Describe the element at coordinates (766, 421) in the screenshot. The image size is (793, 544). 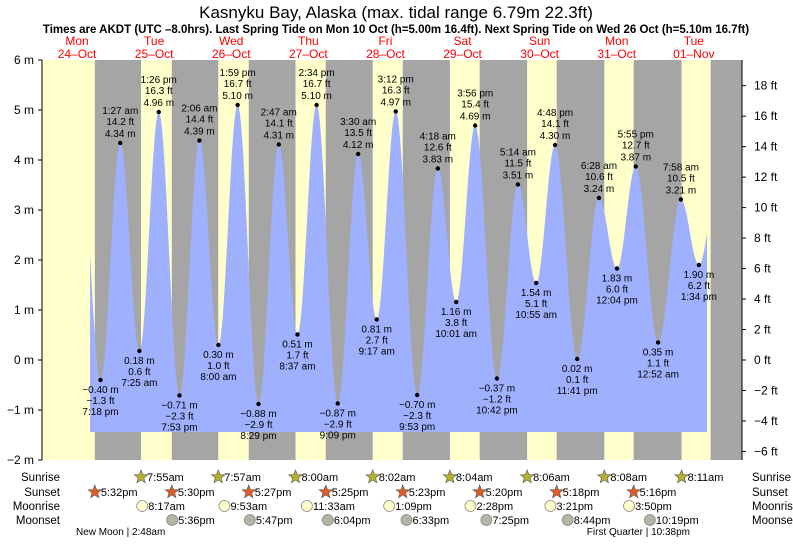
I see `y-right-tick-label: −4 ft` at that location.